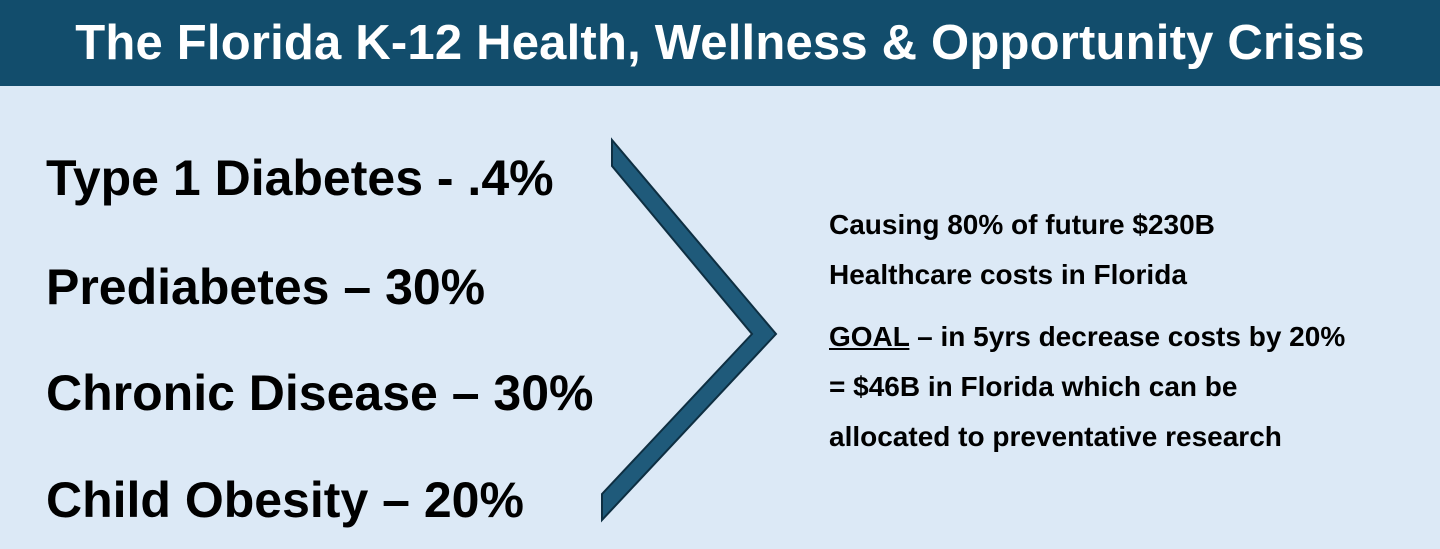 This screenshot has height=549, width=1440. I want to click on stat-chronic-disease: Chronic Disease – 30%, so click(320, 393).